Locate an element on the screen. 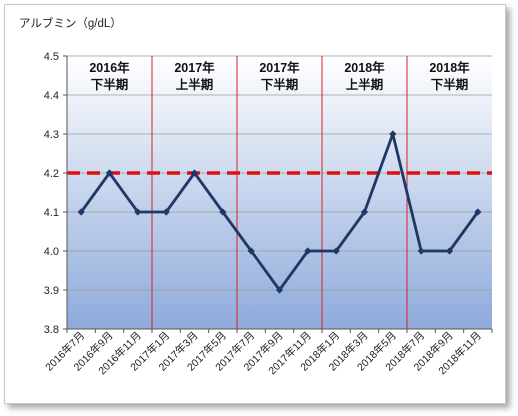 Image resolution: width=518 pixels, height=416 pixels. y-tick-label: 3.8 is located at coordinates (51, 330).